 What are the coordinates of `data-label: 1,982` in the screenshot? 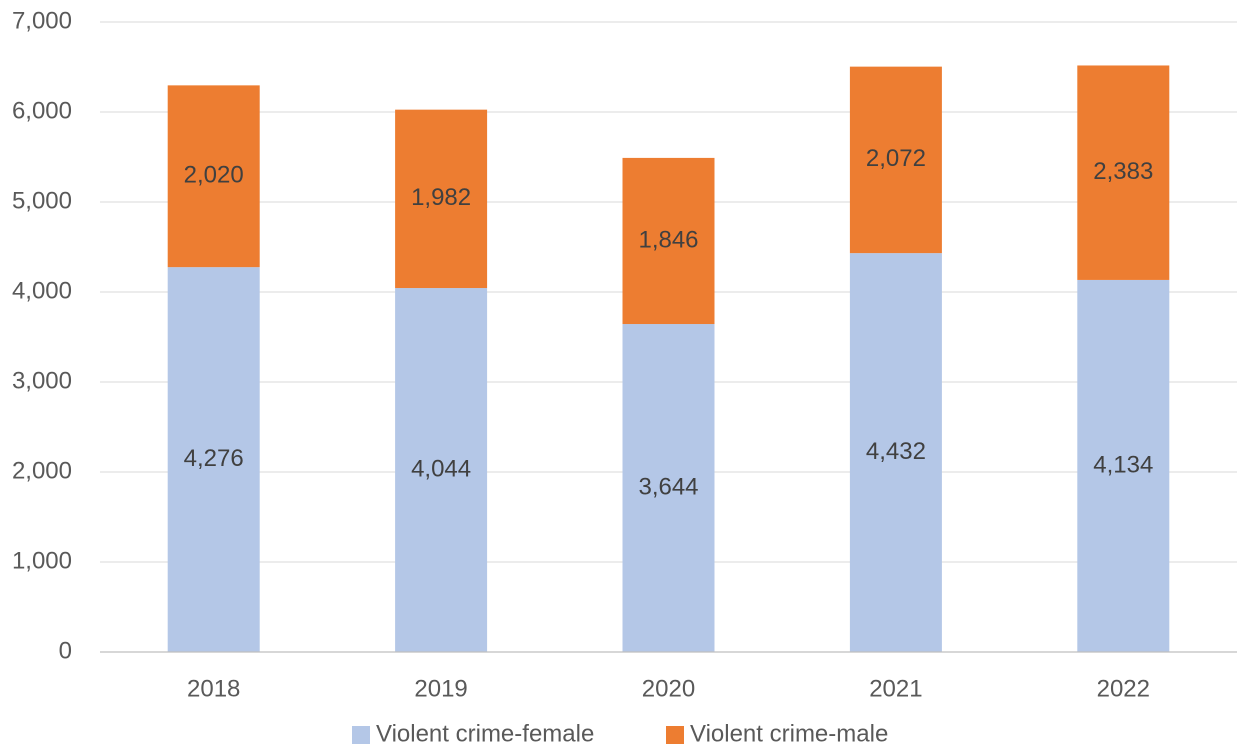 It's located at (441, 197).